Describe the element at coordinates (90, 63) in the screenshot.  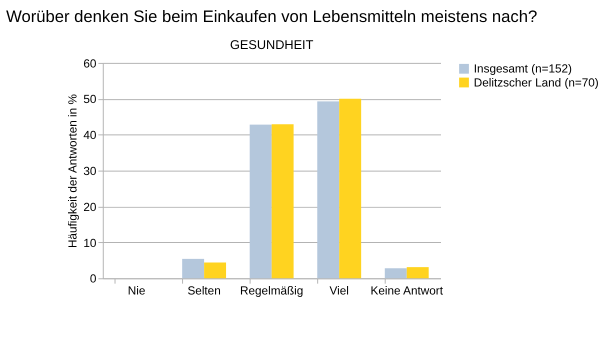
I see `y-tick-label: 60` at that location.